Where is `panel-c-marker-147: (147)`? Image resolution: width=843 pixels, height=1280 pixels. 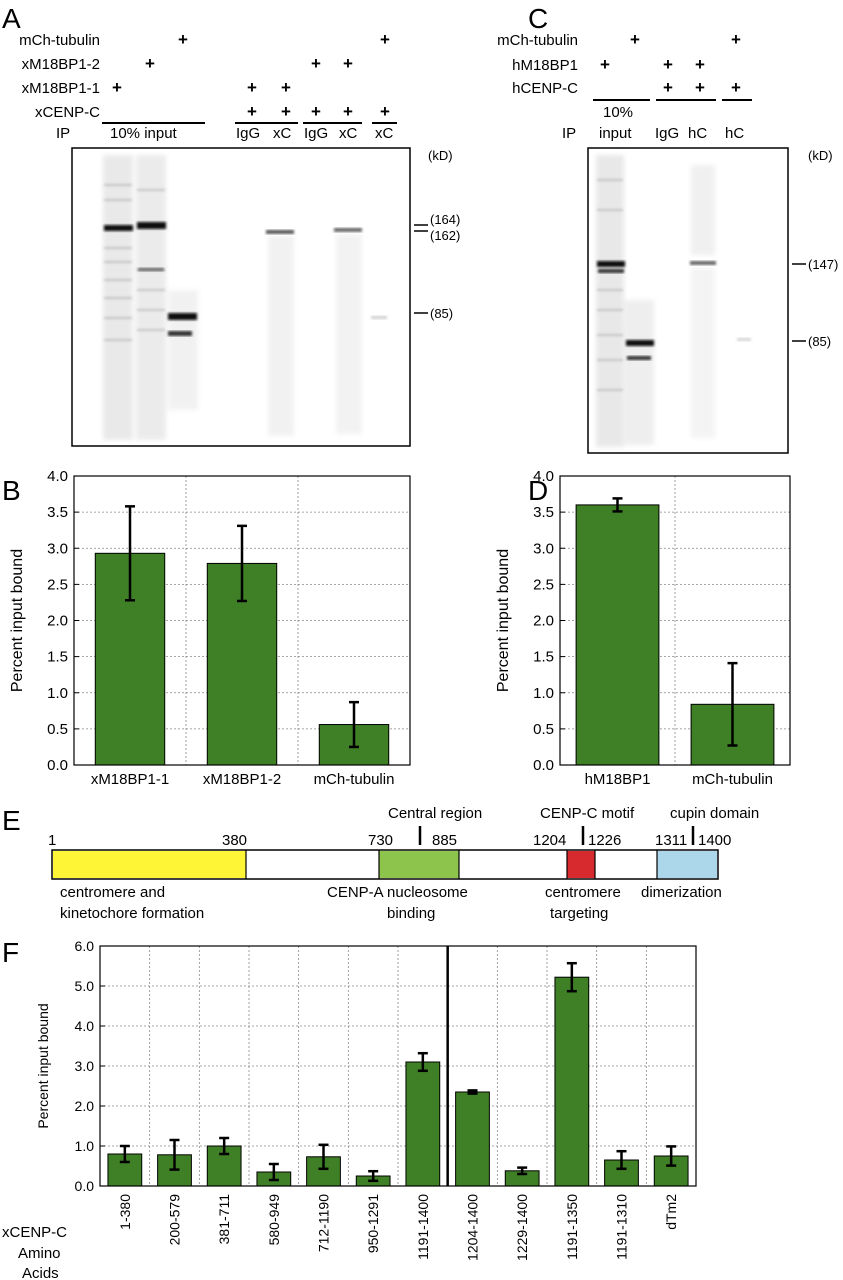
panel-c-marker-147: (147) is located at coordinates (823, 264).